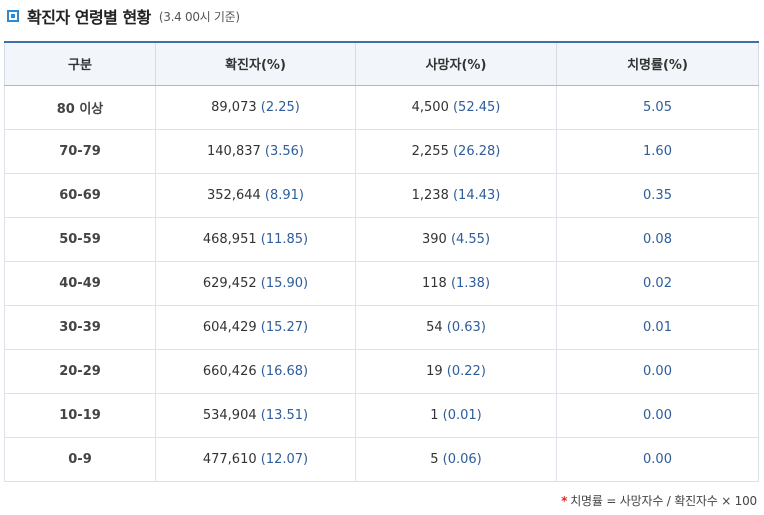  I want to click on table-row: 80 이상 89,073 (2.25) 4,500 (52.45) 5.05, so click(381, 107).